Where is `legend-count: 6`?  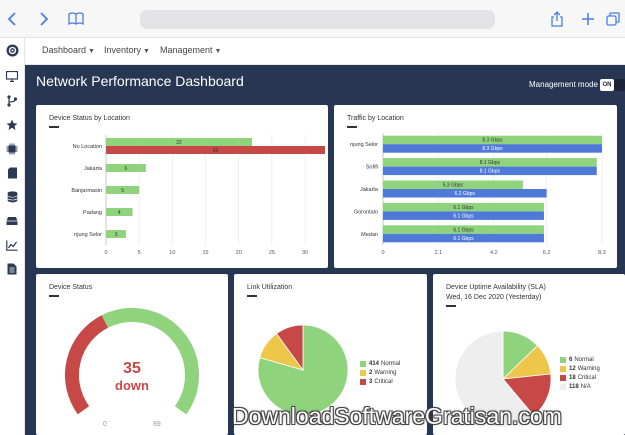
legend-count: 6 is located at coordinates (571, 359).